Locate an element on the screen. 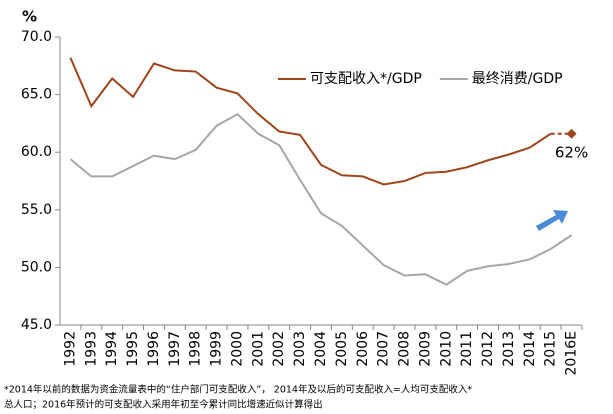 This screenshot has width=613, height=414. footnote: 总人口；2016年预计的可支配收入采用年初至今累计同比增速近似计算得出 is located at coordinates (163, 405).